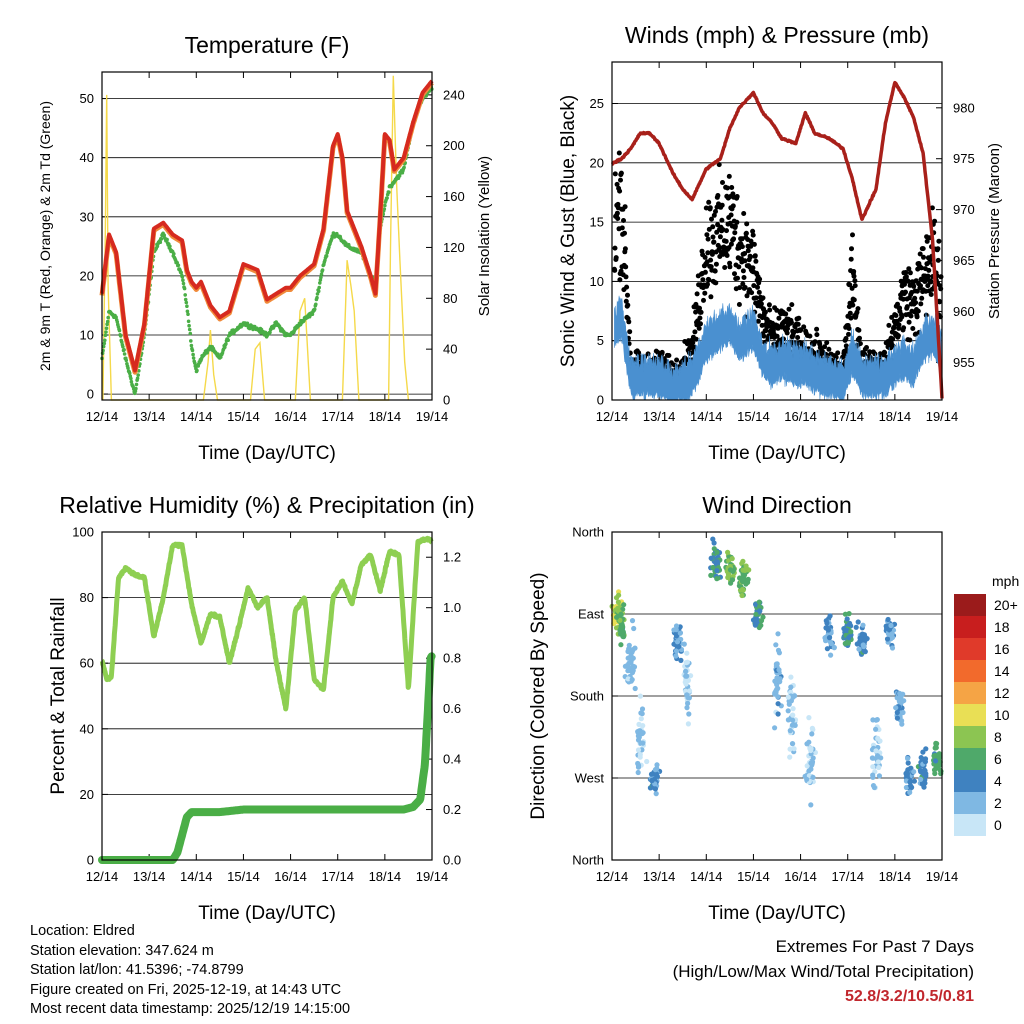 The height and width of the screenshot is (1024, 1024). What do you see at coordinates (753, 876) in the screenshot?
I see `x-tick-label: 15/14` at bounding box center [753, 876].